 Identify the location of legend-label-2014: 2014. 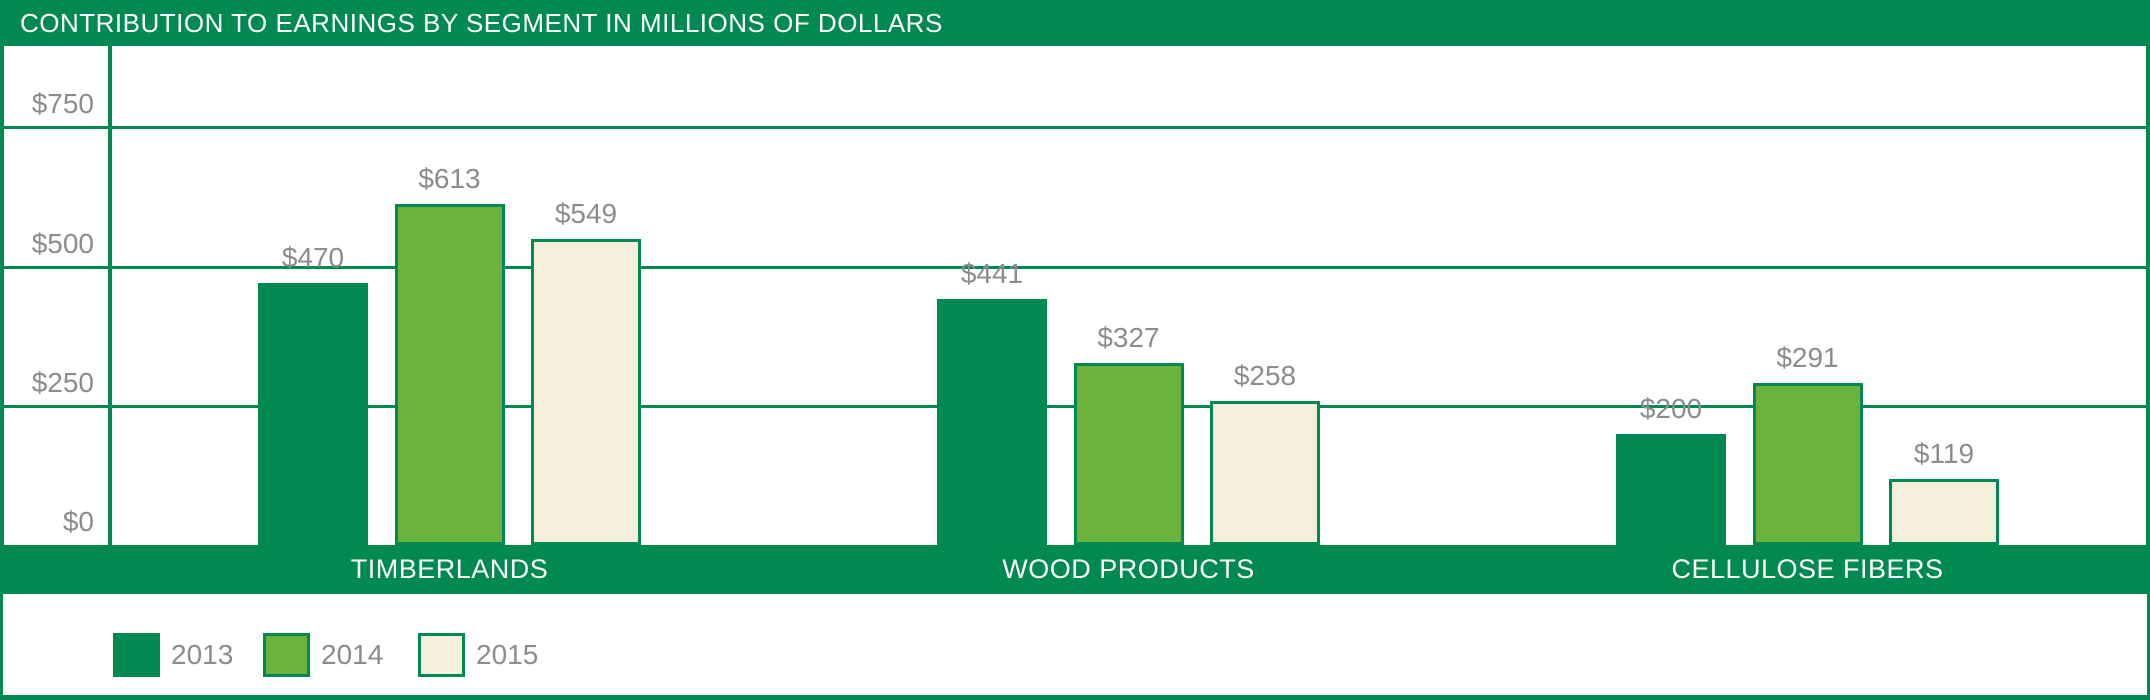
(352, 654).